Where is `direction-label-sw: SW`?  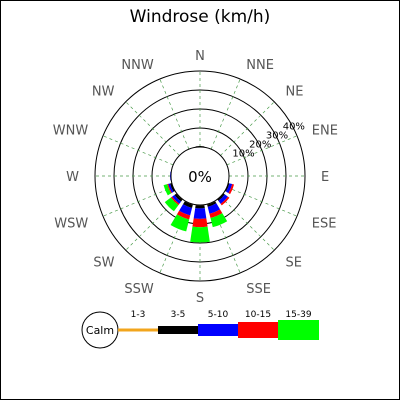
direction-label-sw: SW is located at coordinates (103, 263).